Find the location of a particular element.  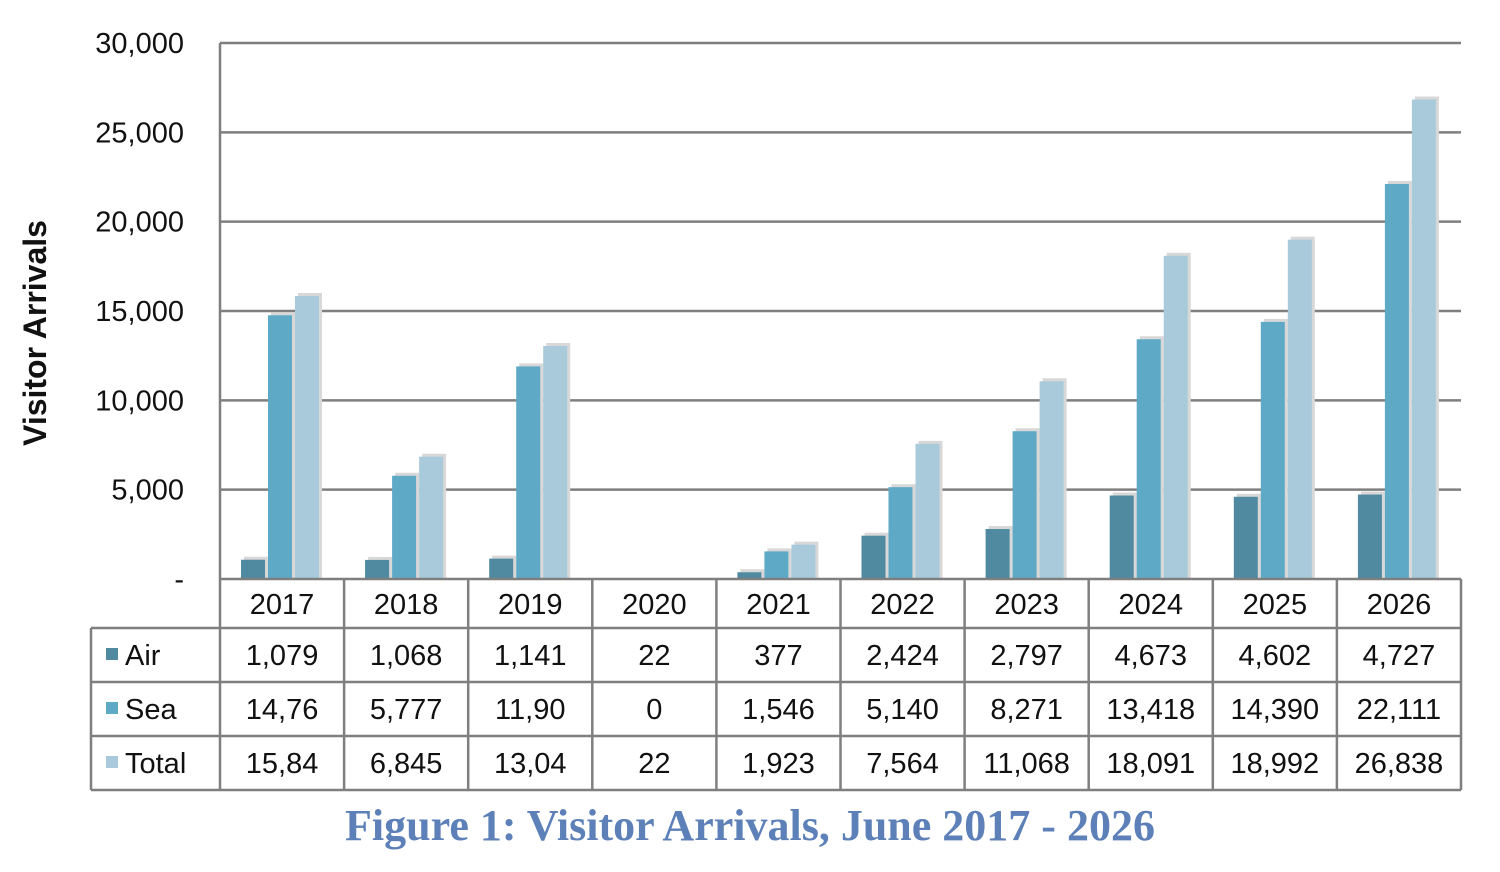

bar-sea-2023 is located at coordinates (1024, 505).